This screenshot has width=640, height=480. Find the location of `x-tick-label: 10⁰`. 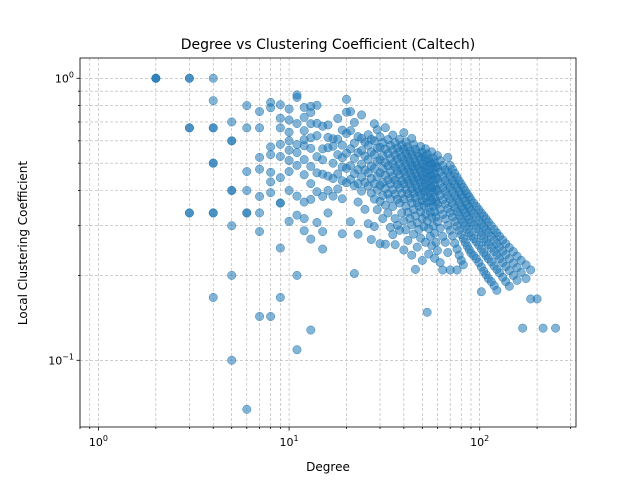

x-tick-label: 10⁰ is located at coordinates (98, 441).